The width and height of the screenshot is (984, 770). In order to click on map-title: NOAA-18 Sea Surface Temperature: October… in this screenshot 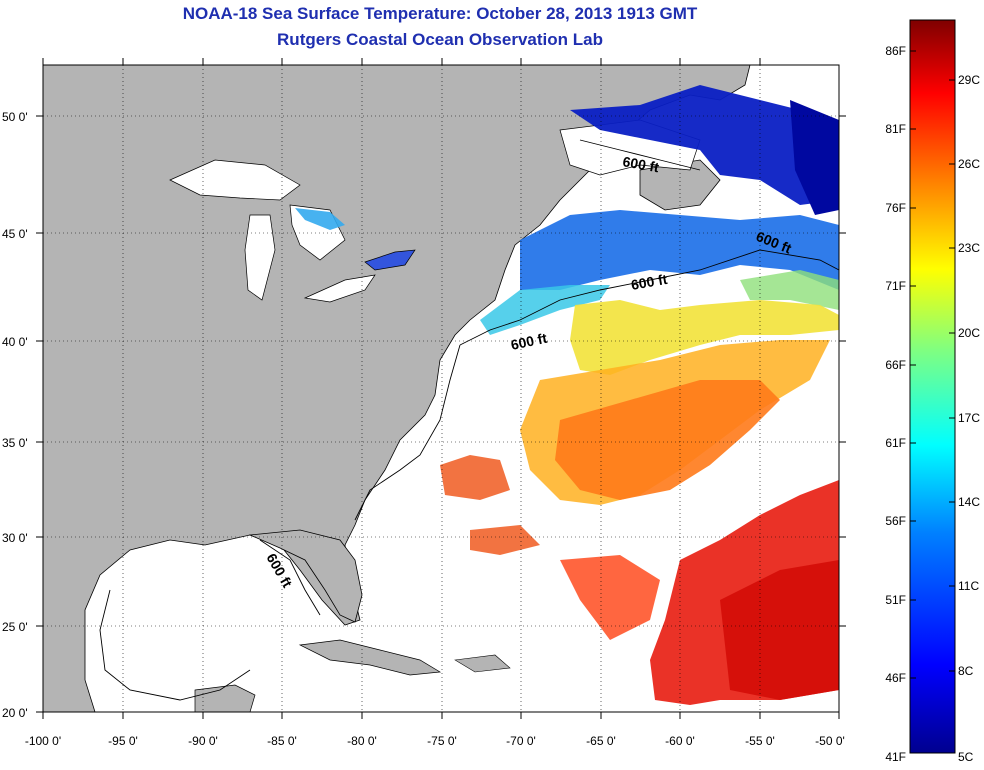, I will do `click(440, 13)`.